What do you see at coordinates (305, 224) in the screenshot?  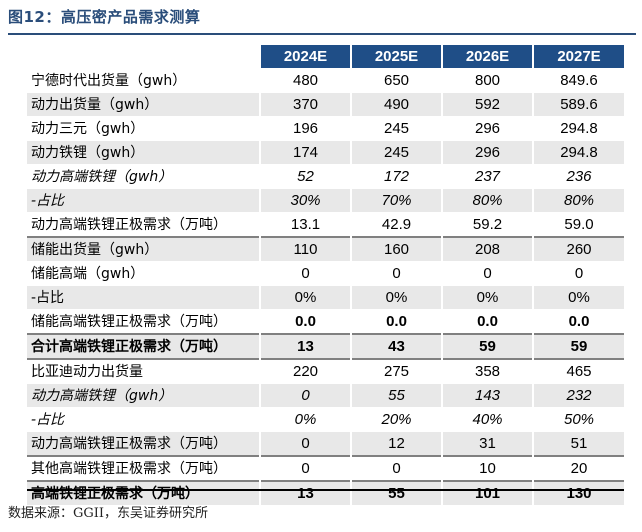 I see `value-cell: 13.1` at bounding box center [305, 224].